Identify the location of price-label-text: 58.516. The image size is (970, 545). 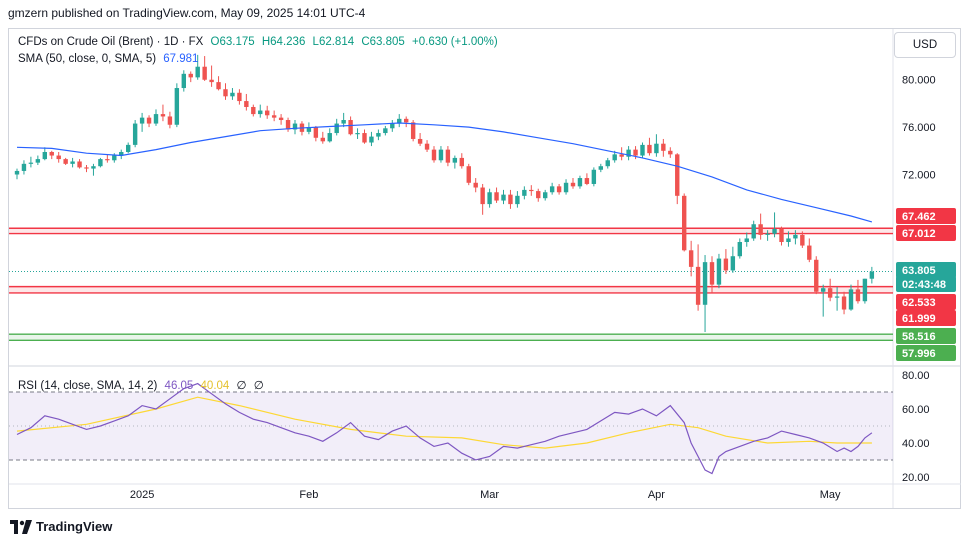
(919, 337).